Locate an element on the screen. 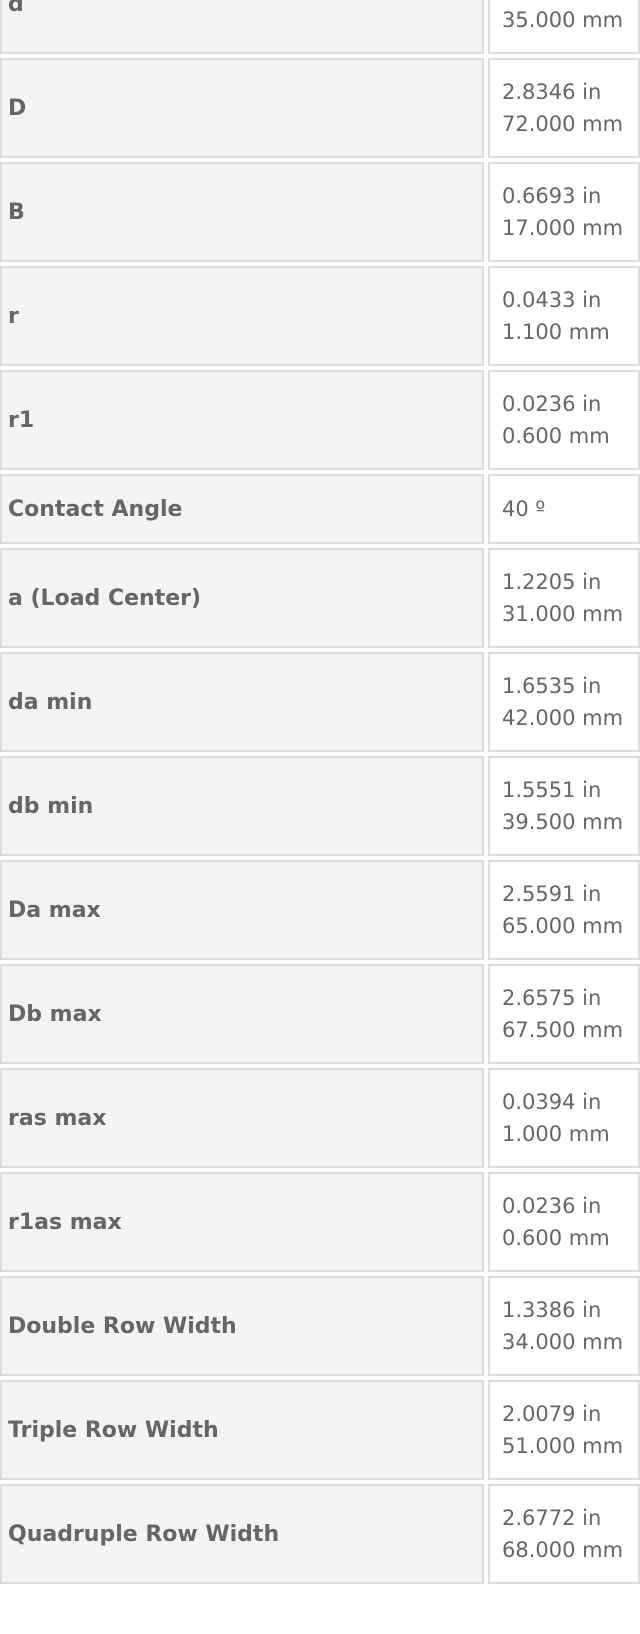 Image resolution: width=640 pixels, height=1634 pixels. spec-value: 1.2205 in 31.000 mm is located at coordinates (564, 598).